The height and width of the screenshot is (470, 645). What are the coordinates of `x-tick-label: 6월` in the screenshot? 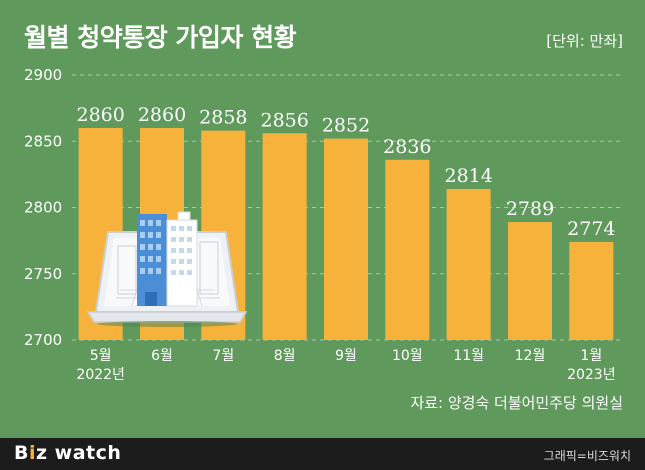 It's located at (162, 356).